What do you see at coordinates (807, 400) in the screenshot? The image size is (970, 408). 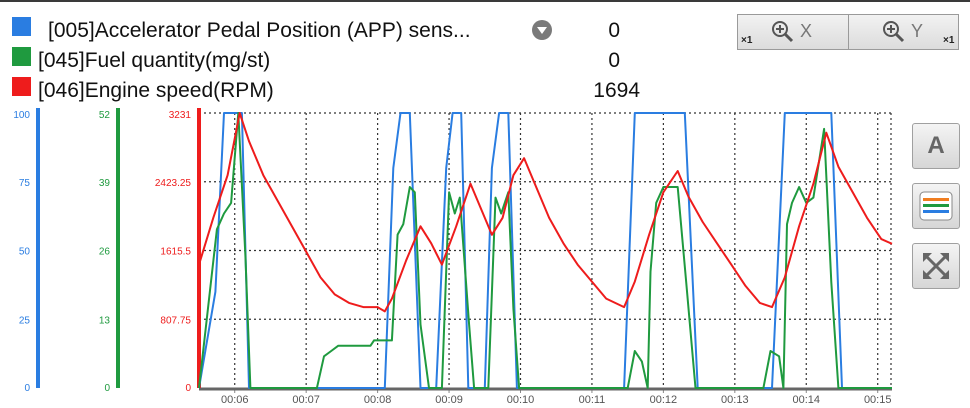 I see `x-tick-label: 00:14` at bounding box center [807, 400].